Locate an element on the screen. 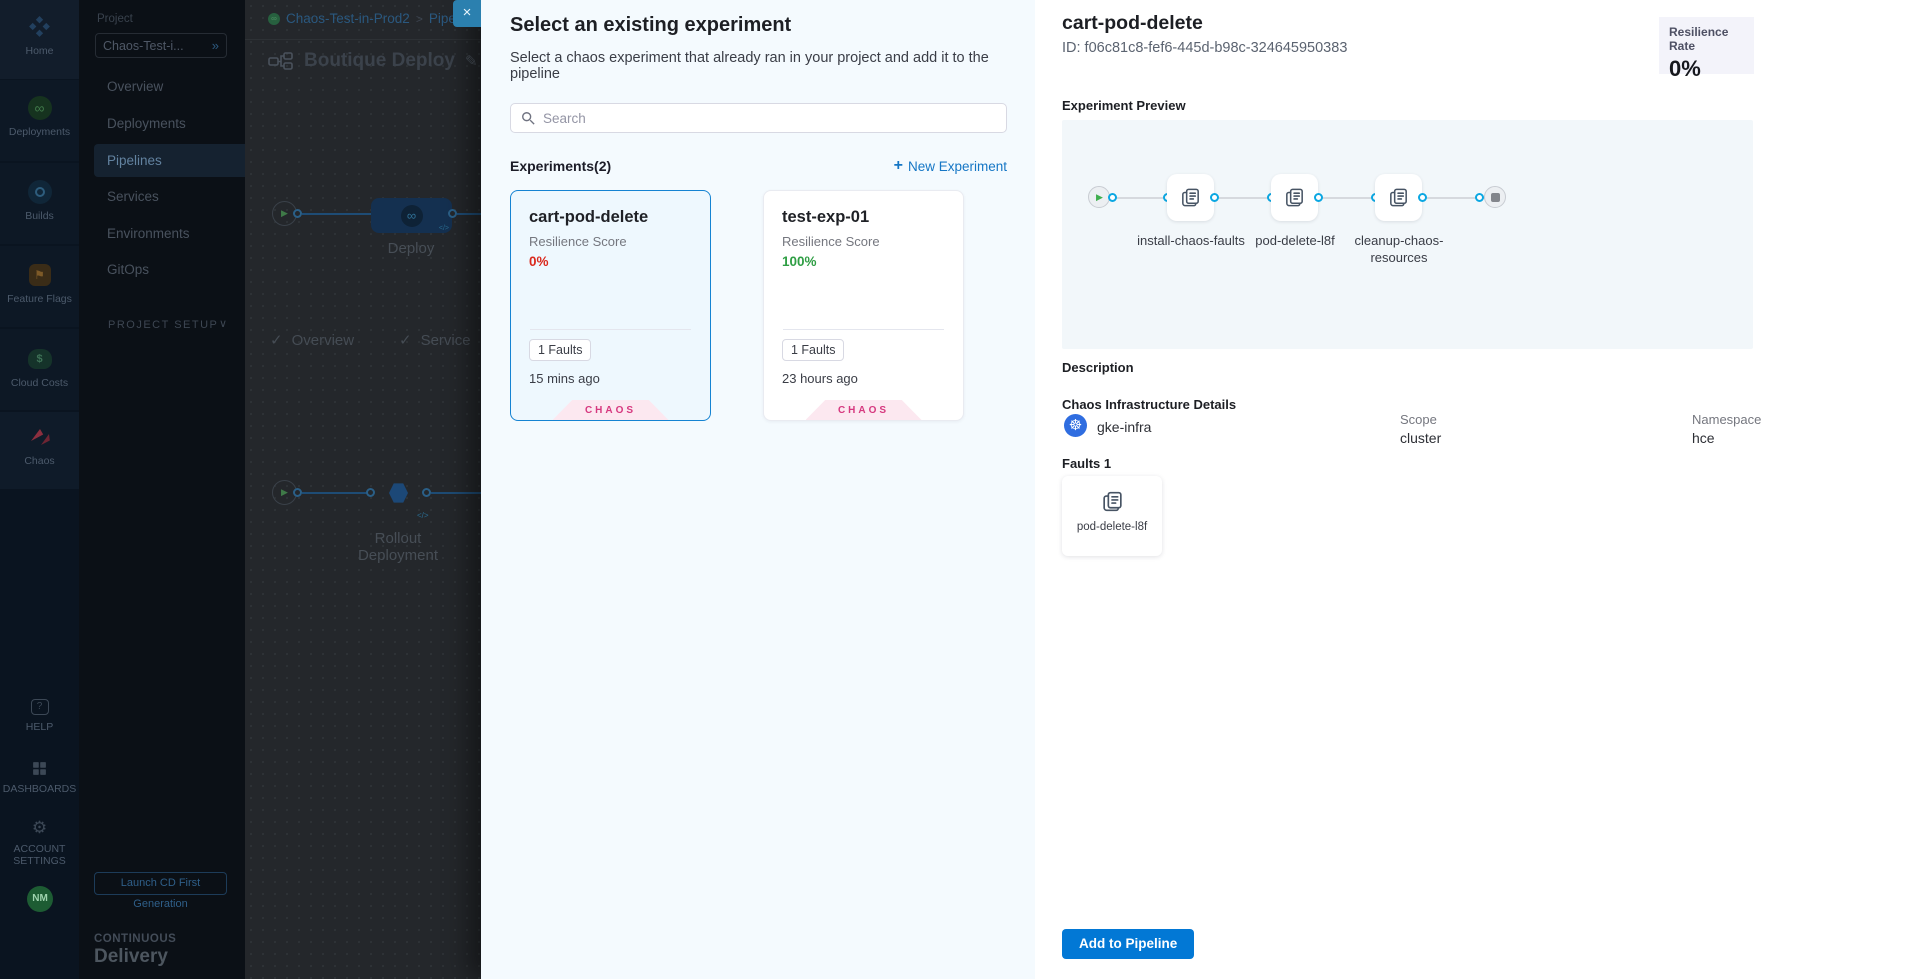 The width and height of the screenshot is (1920, 979). stage-label: Deploy is located at coordinates (411, 248).